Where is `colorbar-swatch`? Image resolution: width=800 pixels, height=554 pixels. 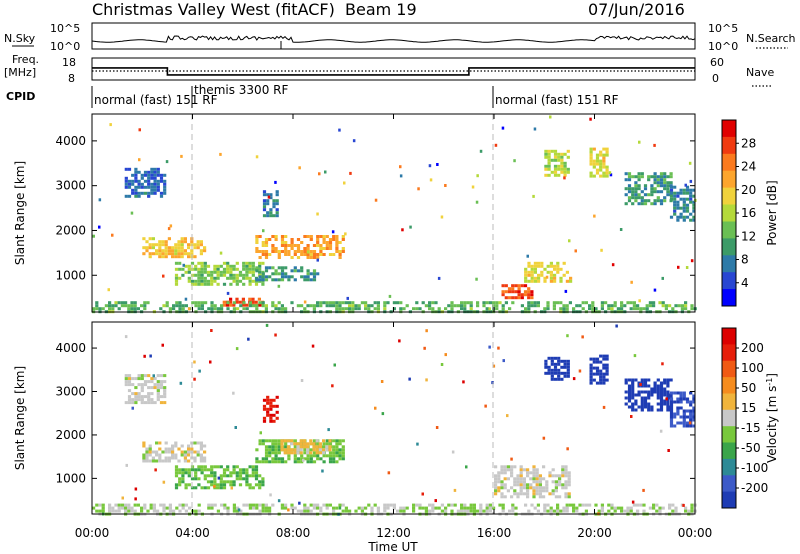
colorbar-swatch is located at coordinates (729, 196).